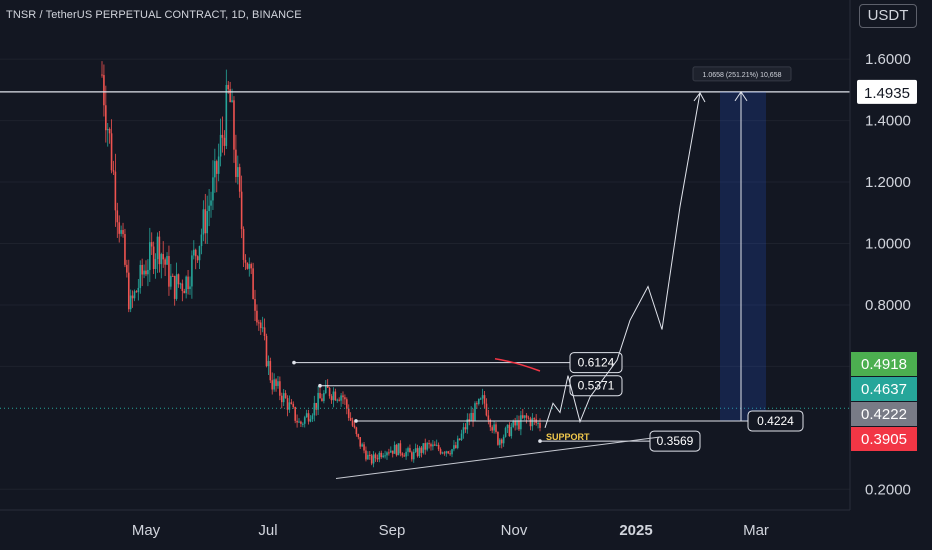  What do you see at coordinates (888, 243) in the screenshot?
I see `y-tick-label: 1.0000` at bounding box center [888, 243].